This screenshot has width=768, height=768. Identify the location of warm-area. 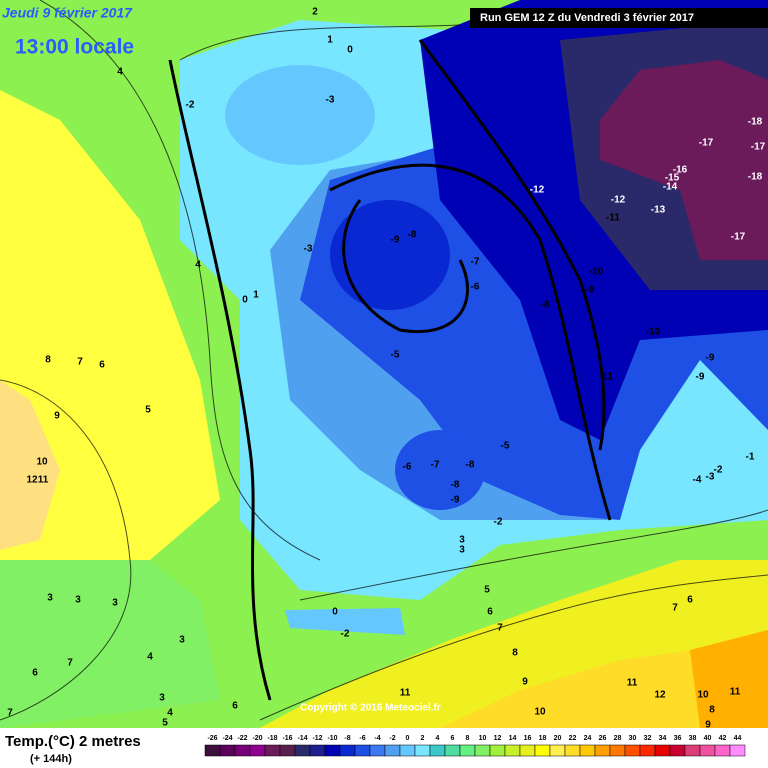
(30, 465).